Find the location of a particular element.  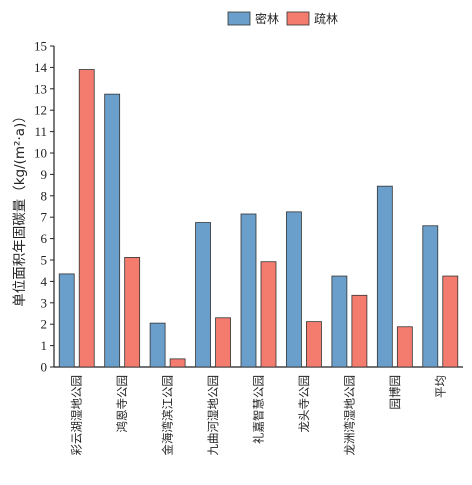

y-tick-label: 0 is located at coordinates (44, 367).